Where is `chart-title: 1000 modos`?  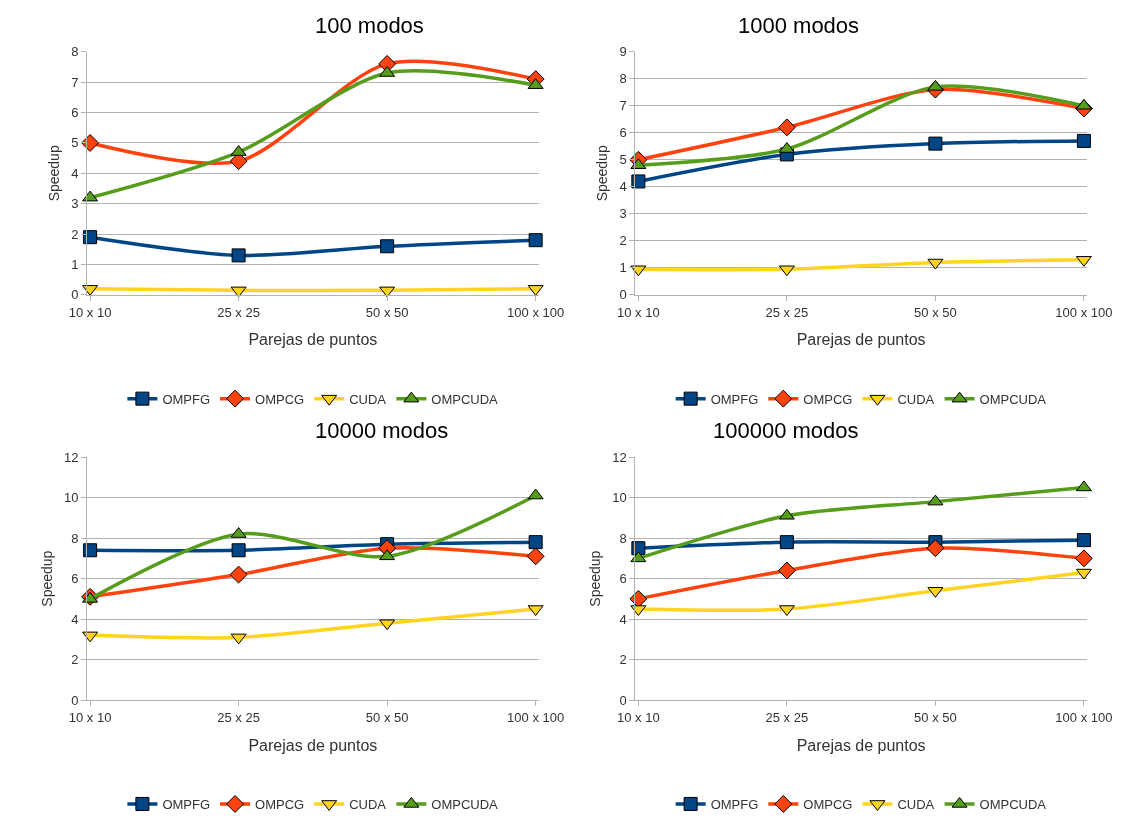
chart-title: 1000 modos is located at coordinates (799, 25).